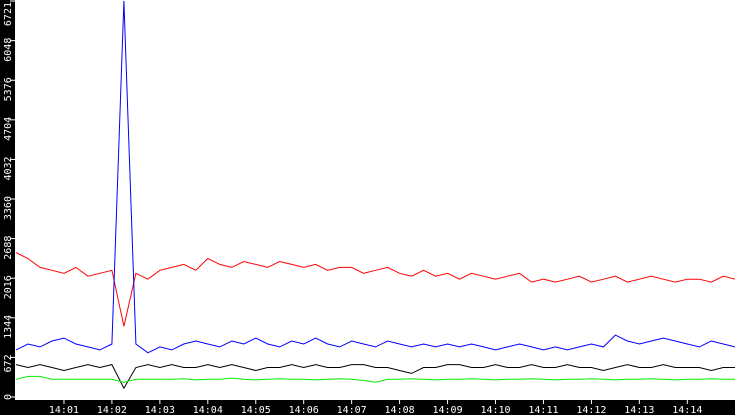 The width and height of the screenshot is (735, 415). What do you see at coordinates (447, 410) in the screenshot?
I see `x-tick-label: 14:09` at bounding box center [447, 410].